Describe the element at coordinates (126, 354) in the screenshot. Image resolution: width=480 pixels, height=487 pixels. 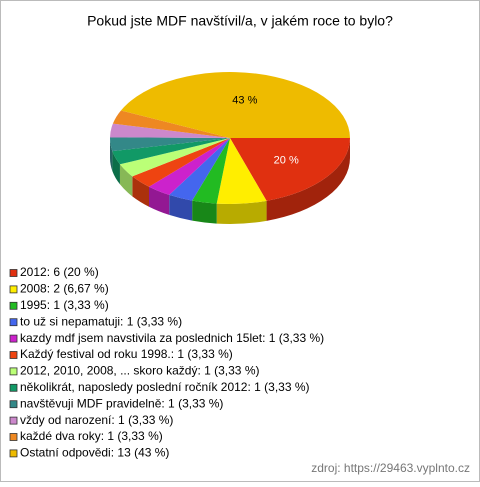
I see `legend-label: Každý festival od roku 1998.: 1 (3,33 %)` at that location.